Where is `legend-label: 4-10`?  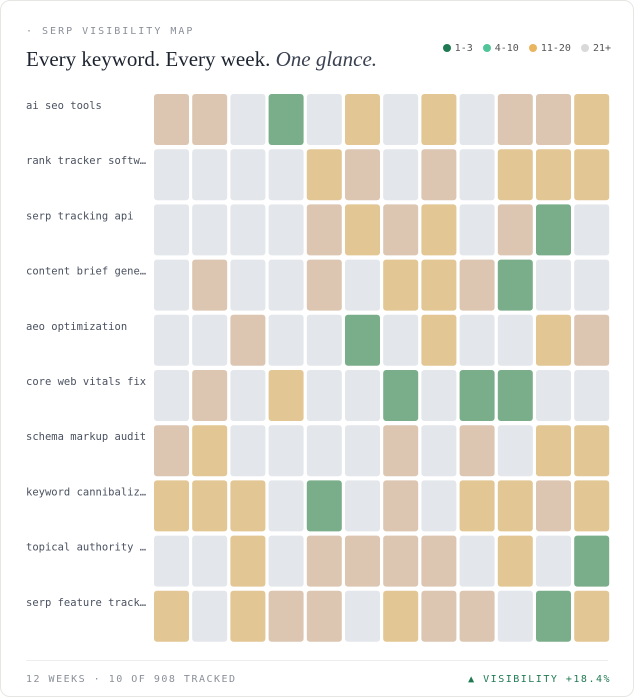
legend-label: 4-10 is located at coordinates (506, 48).